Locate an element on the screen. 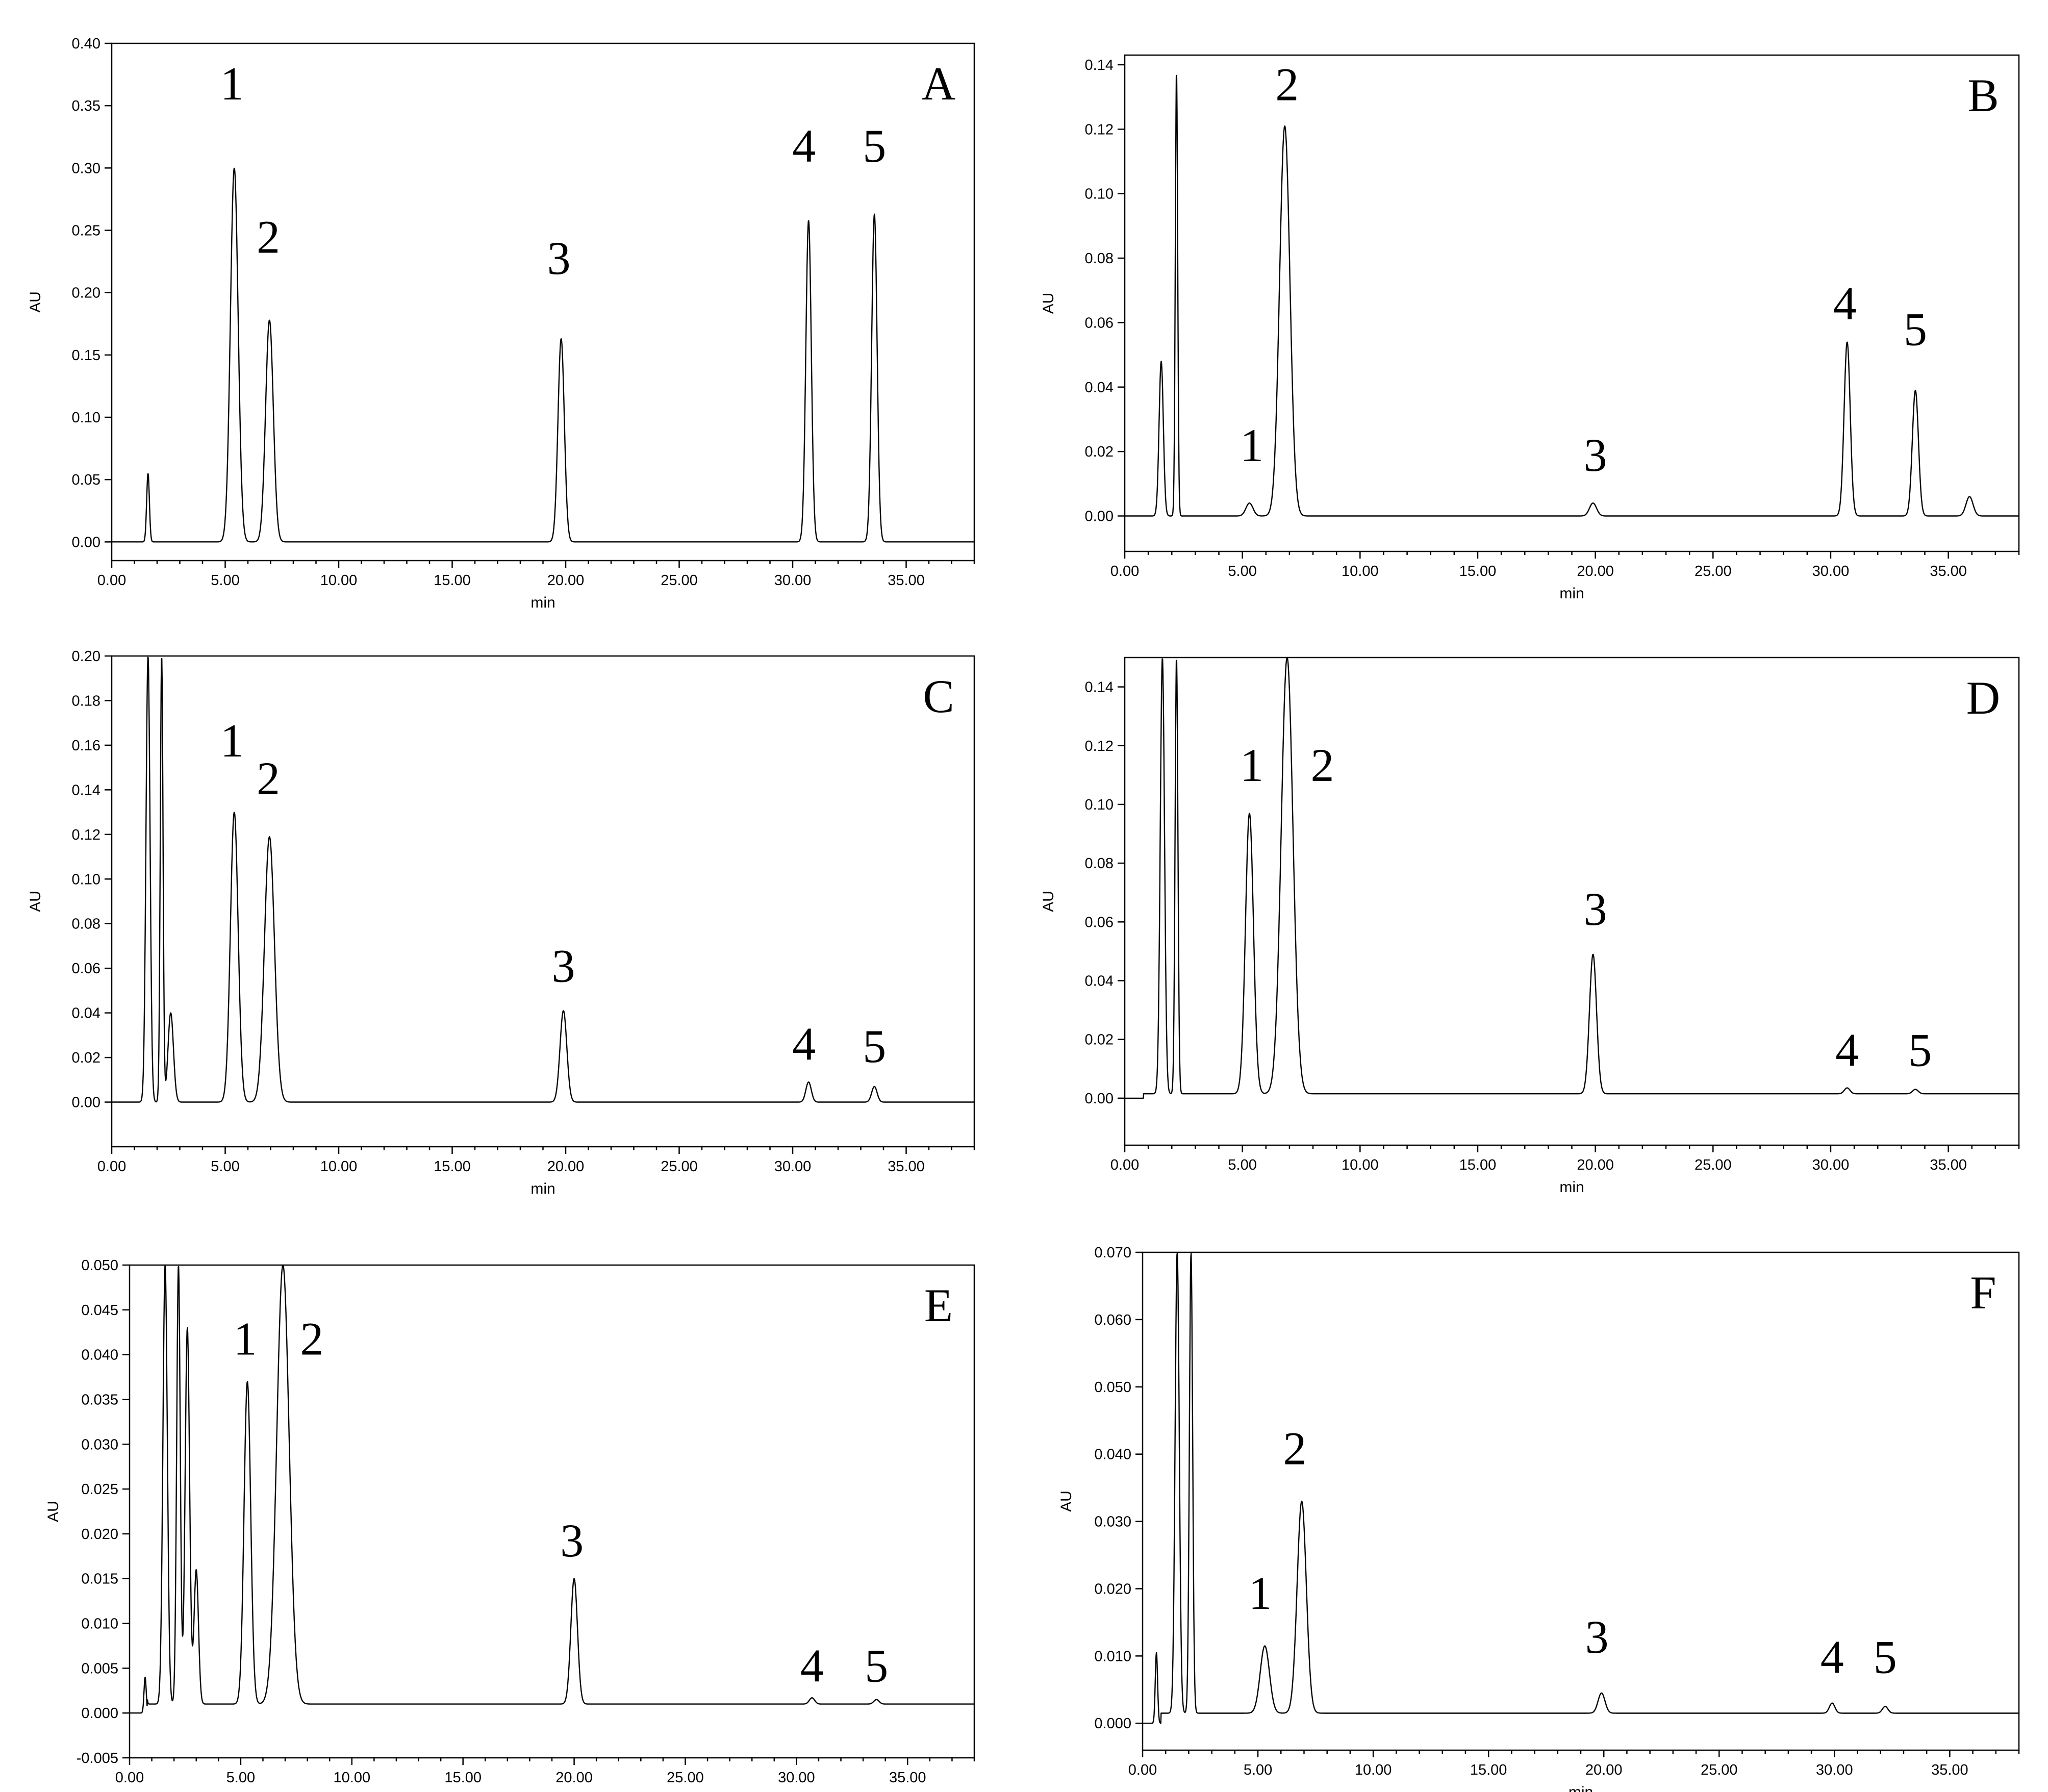 The width and height of the screenshot is (2048, 1792). peak-label-a-2: 2 is located at coordinates (268, 237).